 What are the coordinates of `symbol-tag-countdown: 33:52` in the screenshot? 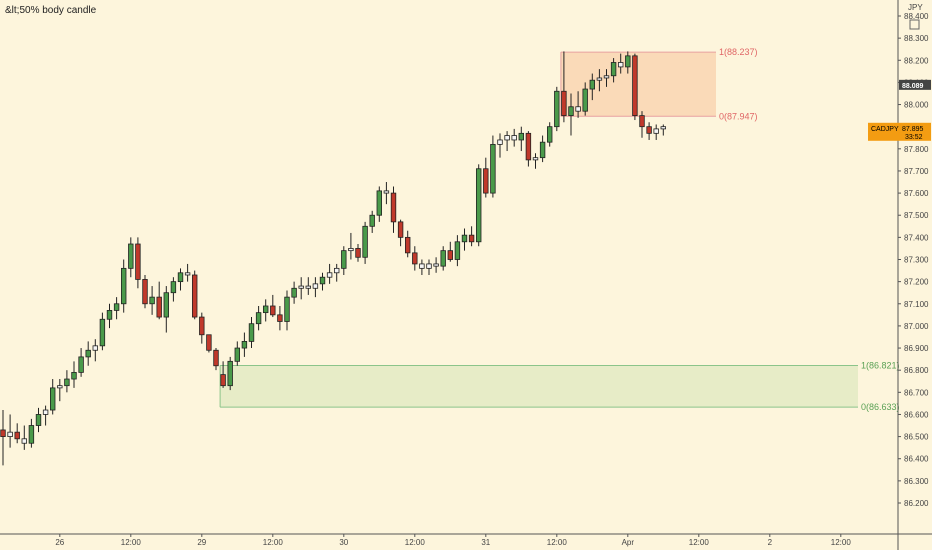 It's located at (914, 137).